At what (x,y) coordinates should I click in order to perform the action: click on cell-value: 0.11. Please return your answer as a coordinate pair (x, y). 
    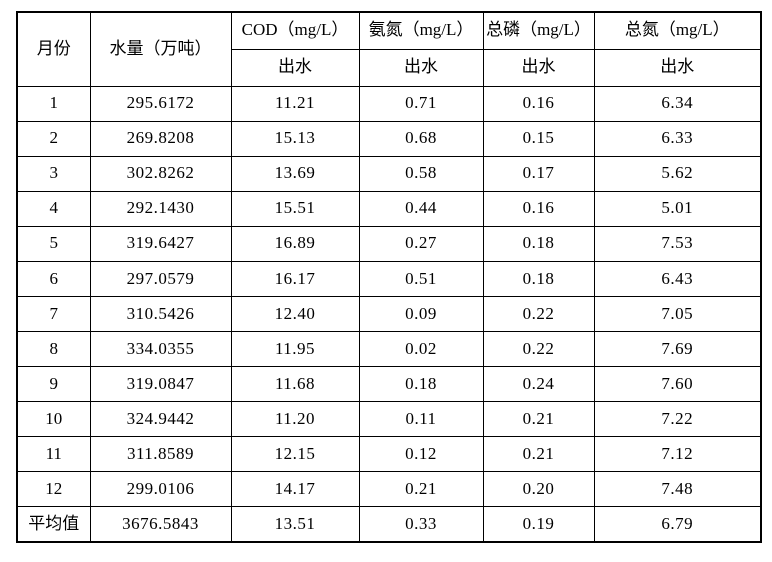
    Looking at the image, I should click on (421, 419).